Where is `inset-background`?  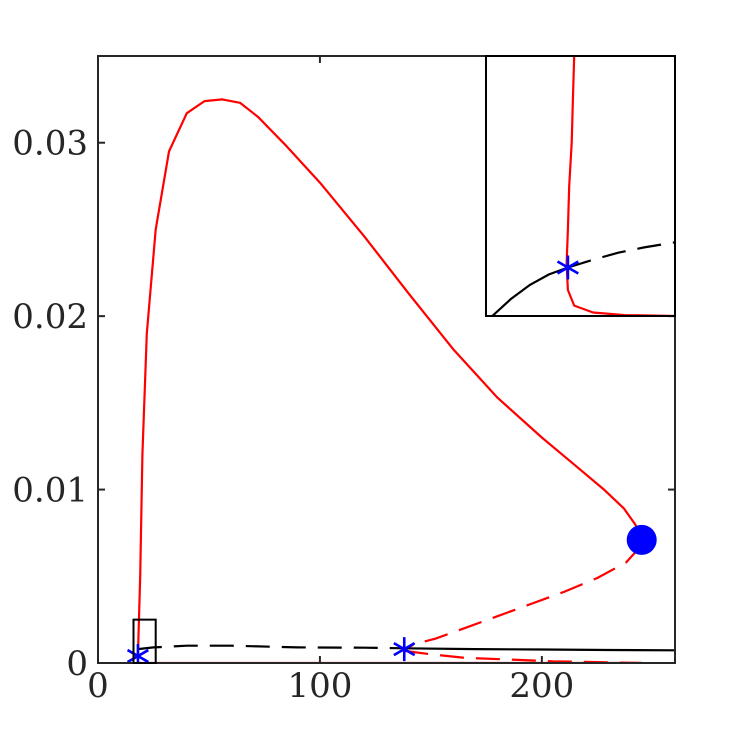
inset-background is located at coordinates (580, 186).